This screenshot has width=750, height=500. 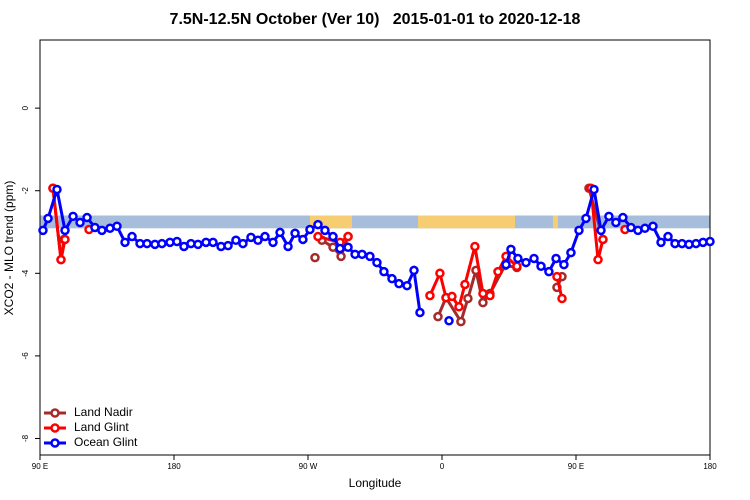 What do you see at coordinates (25, 191) in the screenshot?
I see `y-tick-label: -2` at bounding box center [25, 191].